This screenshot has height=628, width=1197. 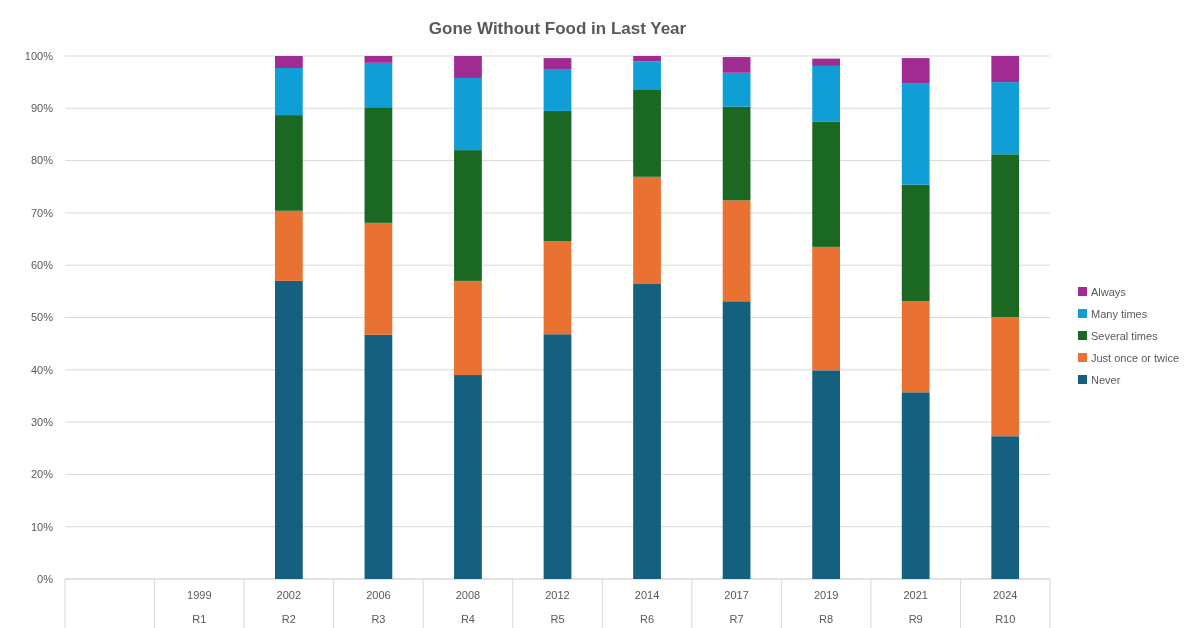 I want to click on y-tick-label: 20%, so click(x=42, y=474).